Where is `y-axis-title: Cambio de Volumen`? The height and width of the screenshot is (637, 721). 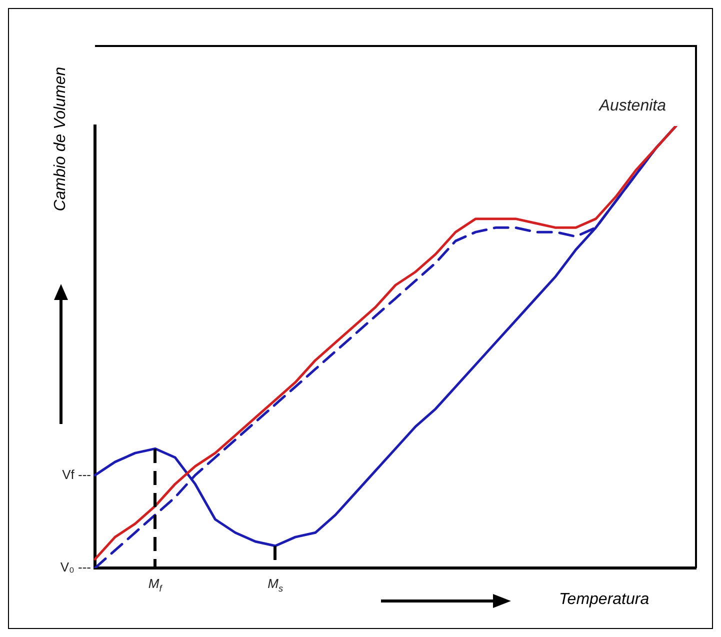
y-axis-title: Cambio de Volumen is located at coordinates (61, 139).